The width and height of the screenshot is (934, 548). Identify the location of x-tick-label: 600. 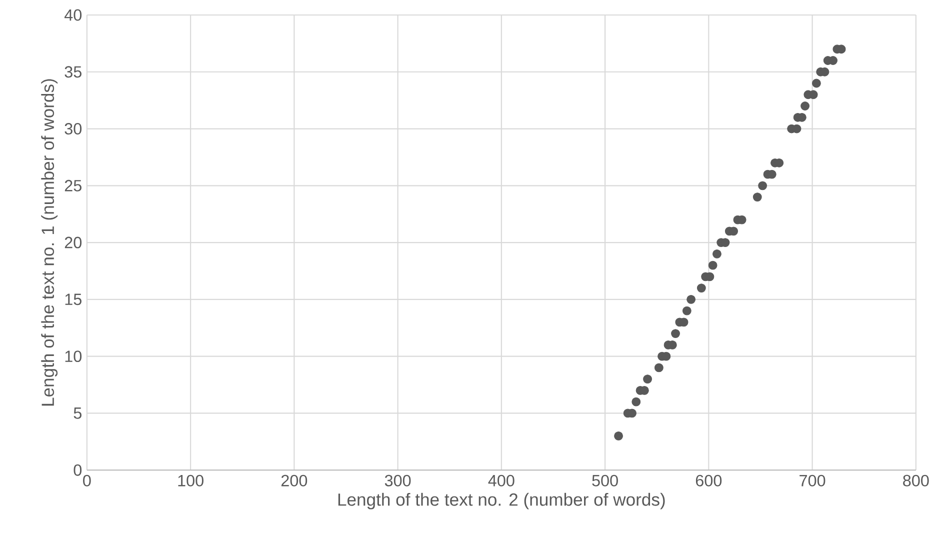
(709, 480).